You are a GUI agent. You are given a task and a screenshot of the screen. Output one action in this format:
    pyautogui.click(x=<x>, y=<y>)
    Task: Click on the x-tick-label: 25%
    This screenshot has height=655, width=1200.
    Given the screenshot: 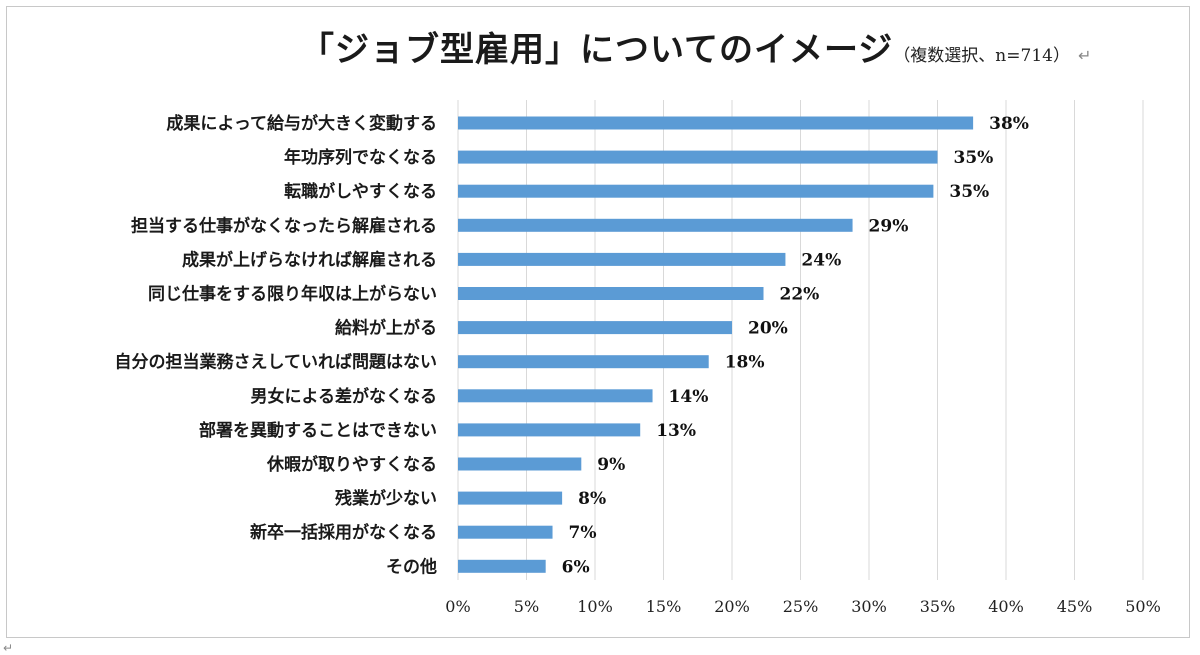 What is the action you would take?
    pyautogui.click(x=801, y=606)
    